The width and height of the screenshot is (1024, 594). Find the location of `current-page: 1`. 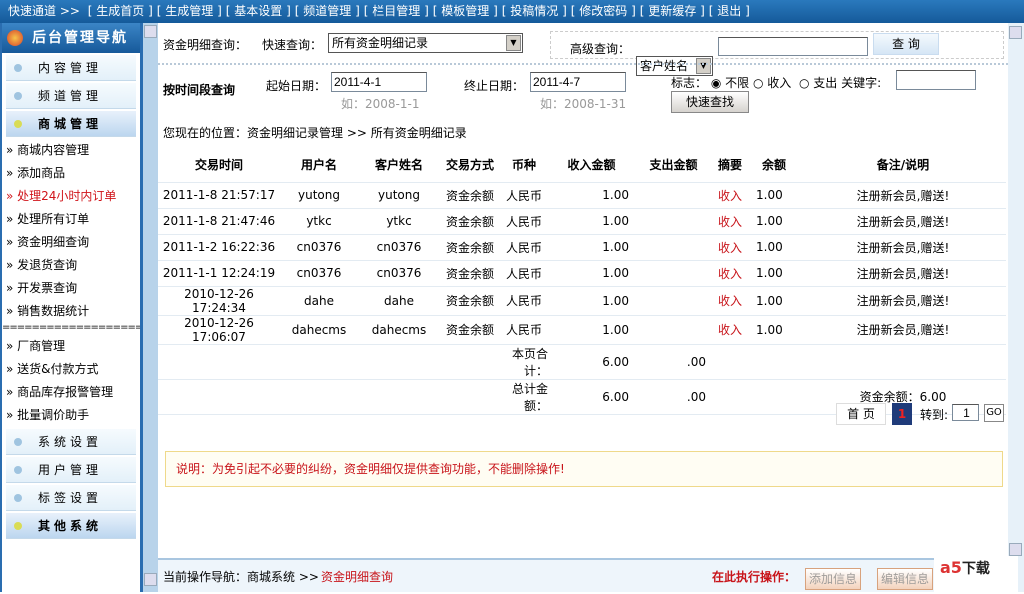

current-page: 1 is located at coordinates (902, 414).